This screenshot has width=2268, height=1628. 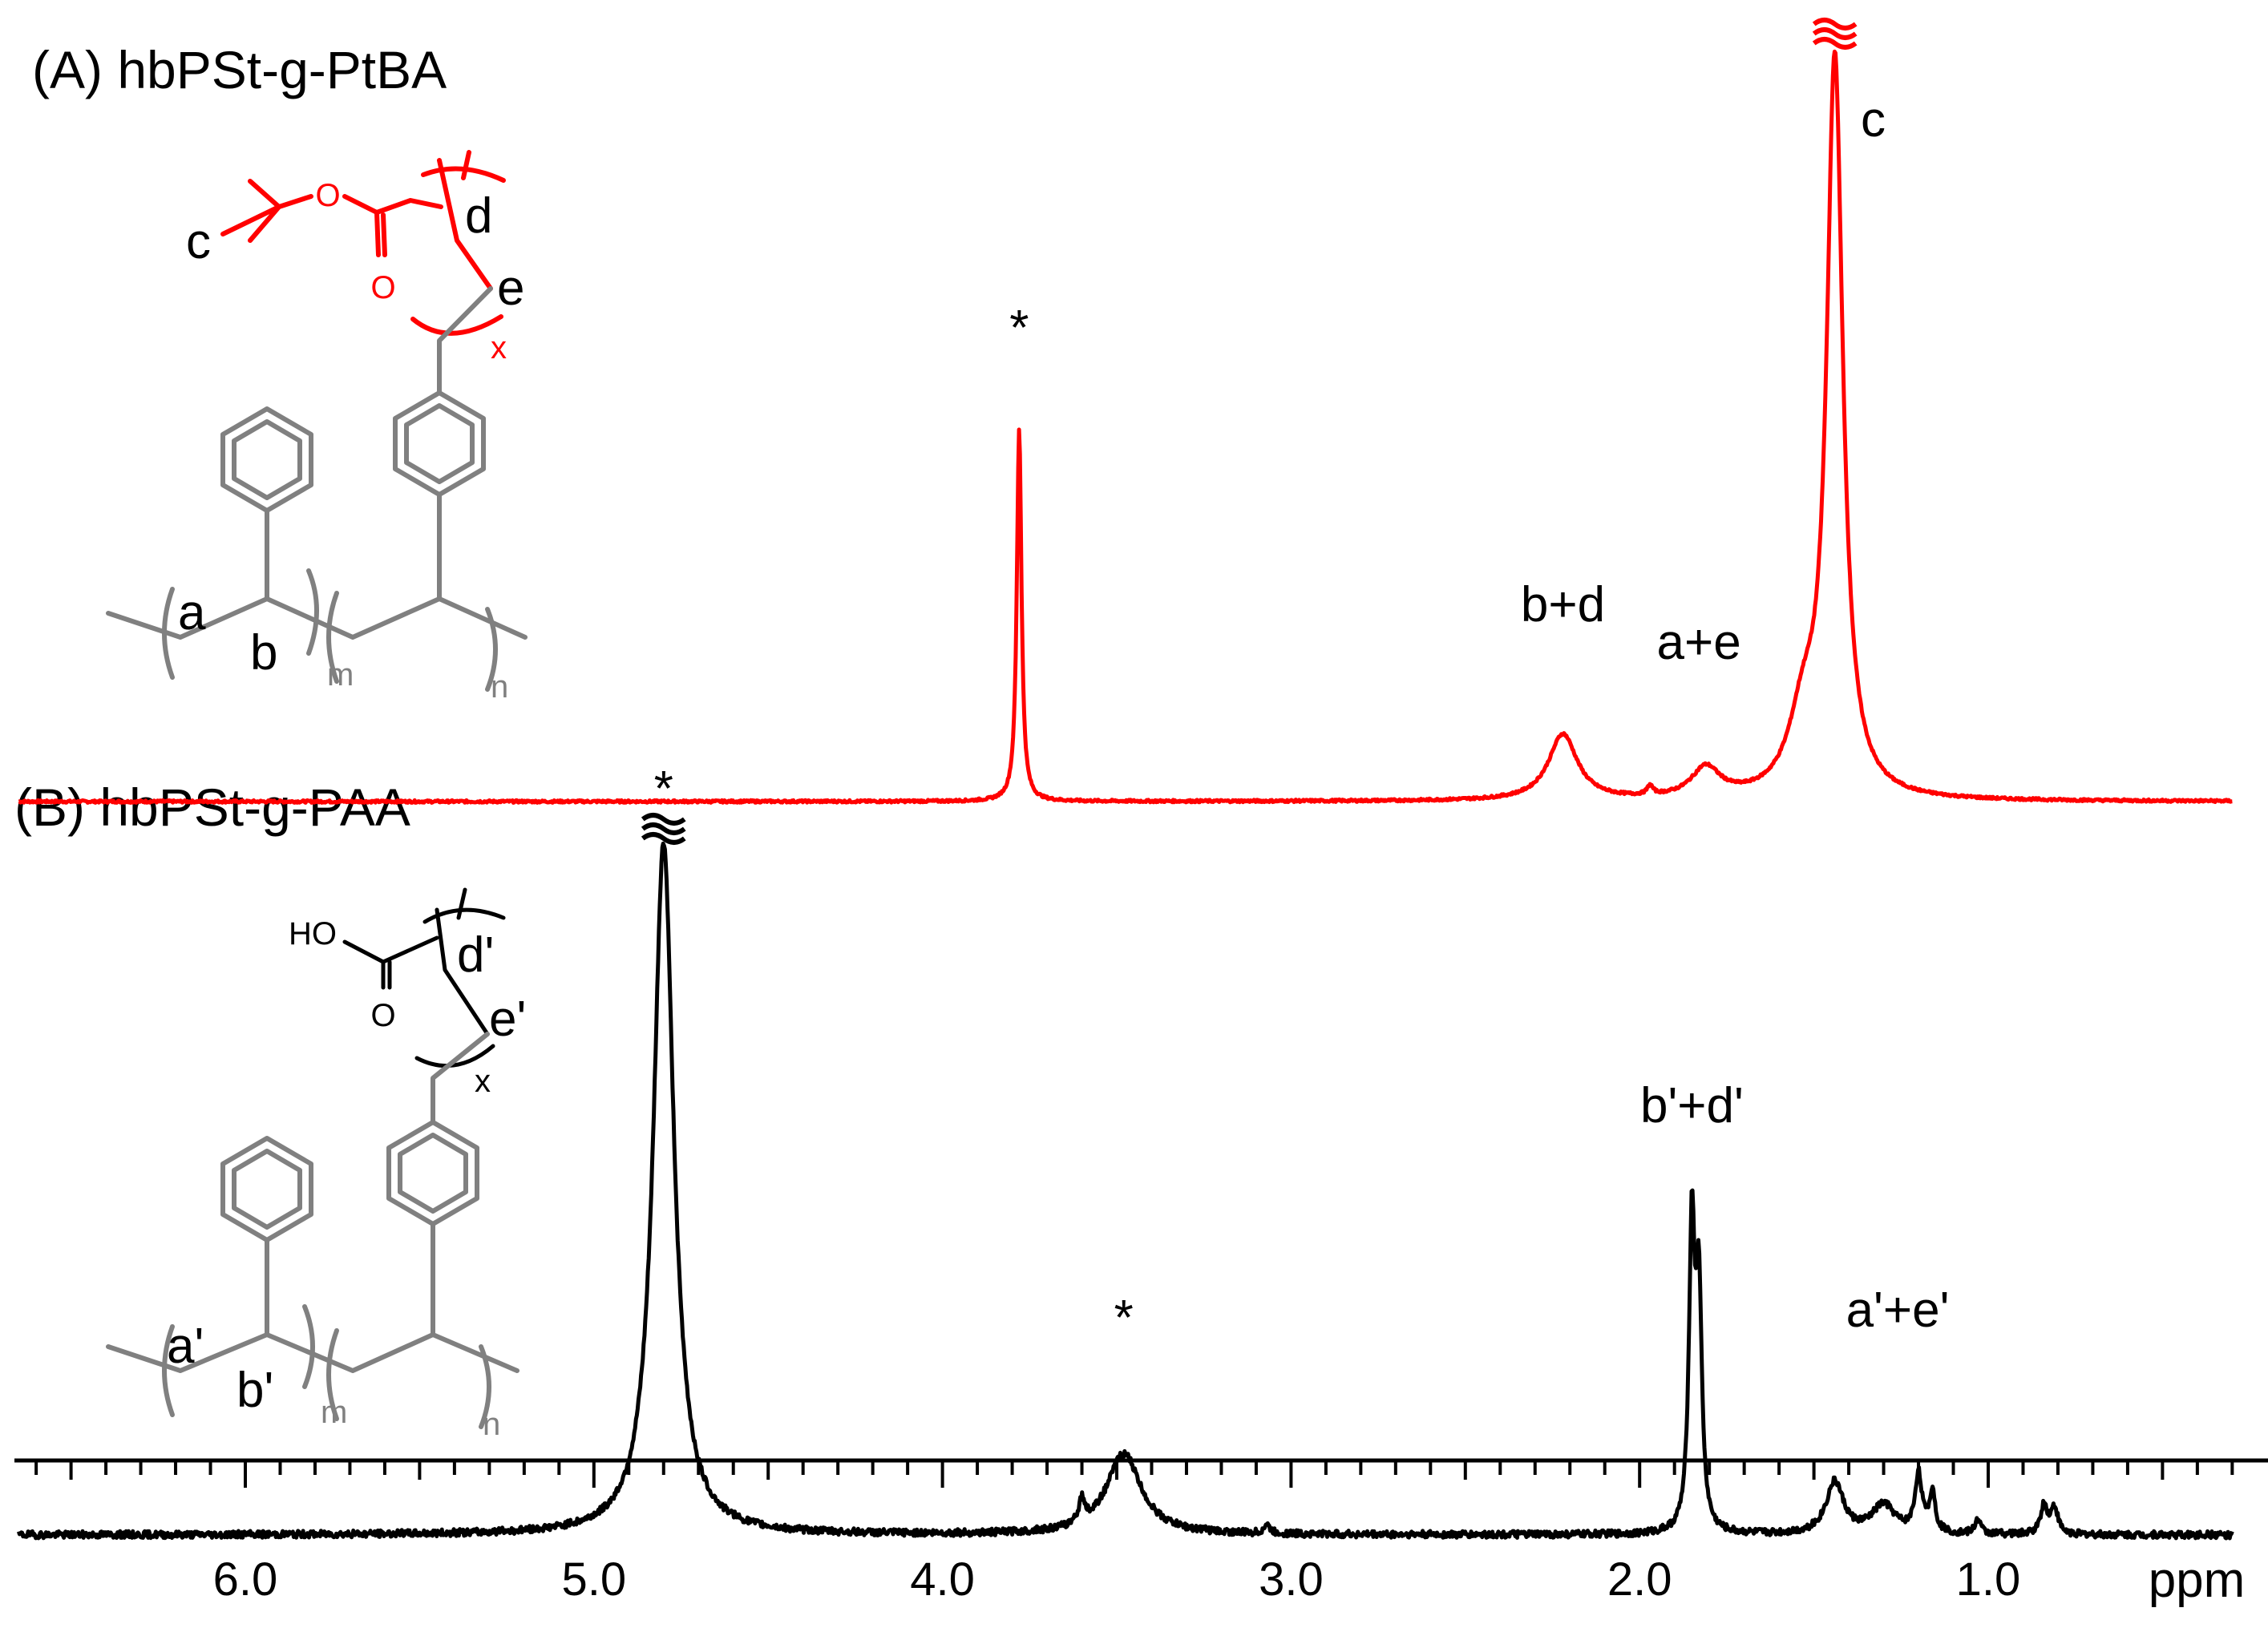 What do you see at coordinates (1692, 1105) in the screenshot?
I see `peak-annotation: b'+d'` at bounding box center [1692, 1105].